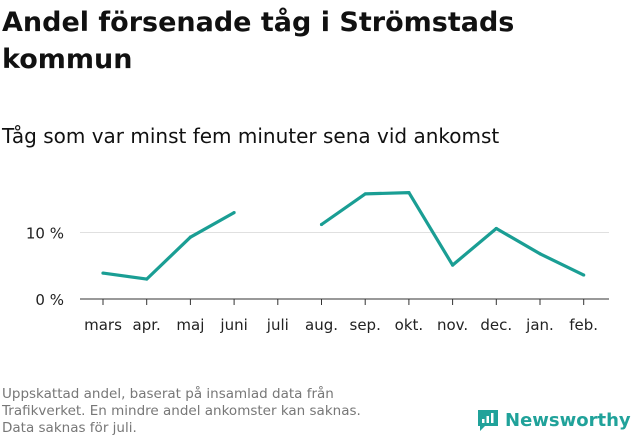 This screenshot has width=631, height=439. I want to click on x-tick-label: juli, so click(277, 325).